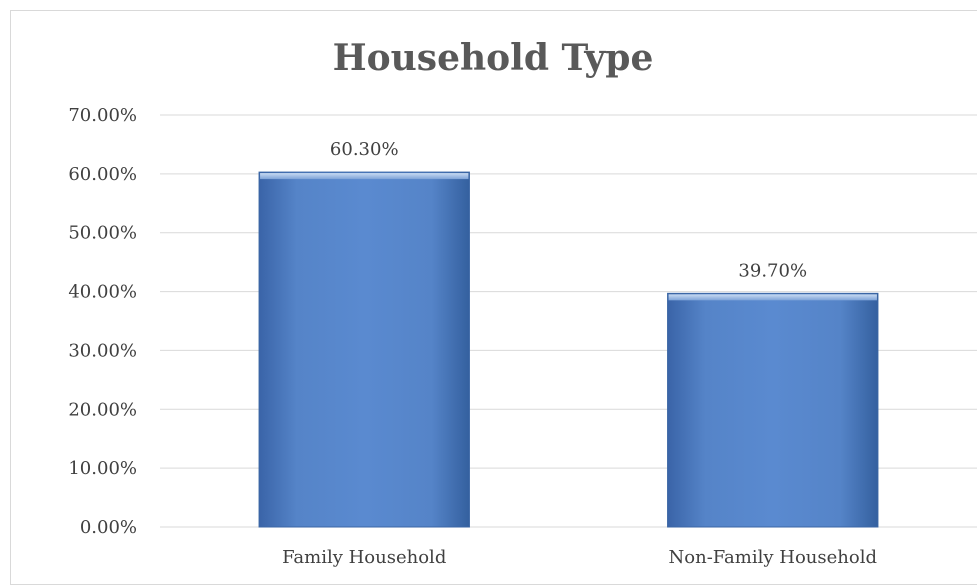  Describe the element at coordinates (568, 210) in the screenshot. I see `data-labels: 60.30% 39.70%` at that location.